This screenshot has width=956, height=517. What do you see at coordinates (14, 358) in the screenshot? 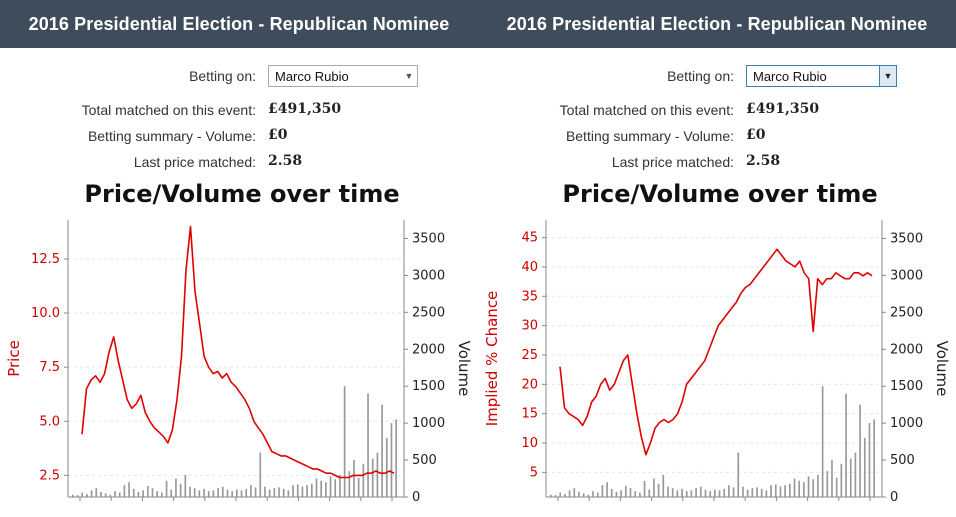
I see `y-axis-title: Price` at bounding box center [14, 358].